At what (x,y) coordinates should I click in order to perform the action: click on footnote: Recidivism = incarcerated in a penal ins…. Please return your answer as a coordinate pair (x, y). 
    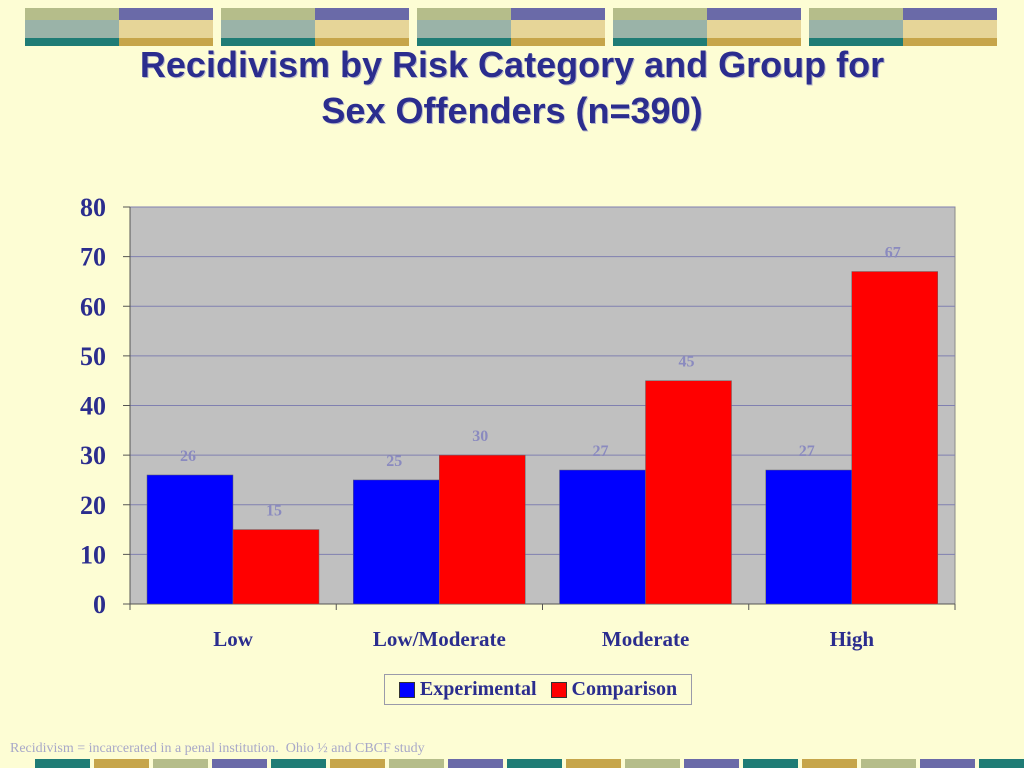
    Looking at the image, I should click on (217, 748).